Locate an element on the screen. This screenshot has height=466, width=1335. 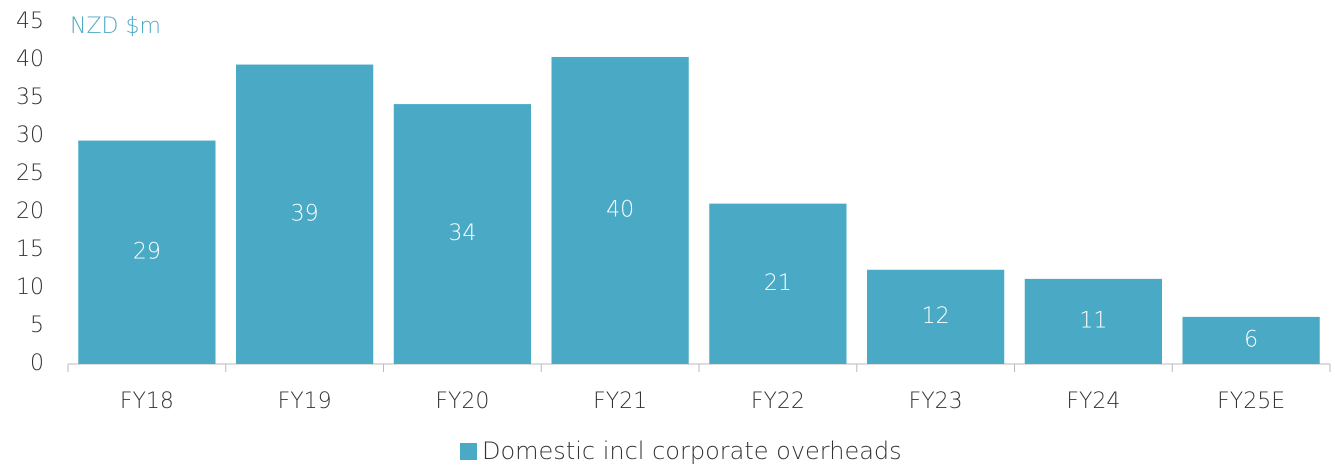
data-label: 6 is located at coordinates (1251, 339).